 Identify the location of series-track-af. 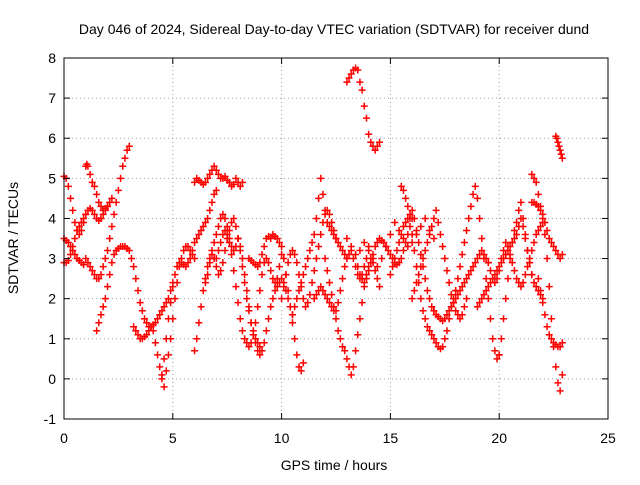
(559, 147).